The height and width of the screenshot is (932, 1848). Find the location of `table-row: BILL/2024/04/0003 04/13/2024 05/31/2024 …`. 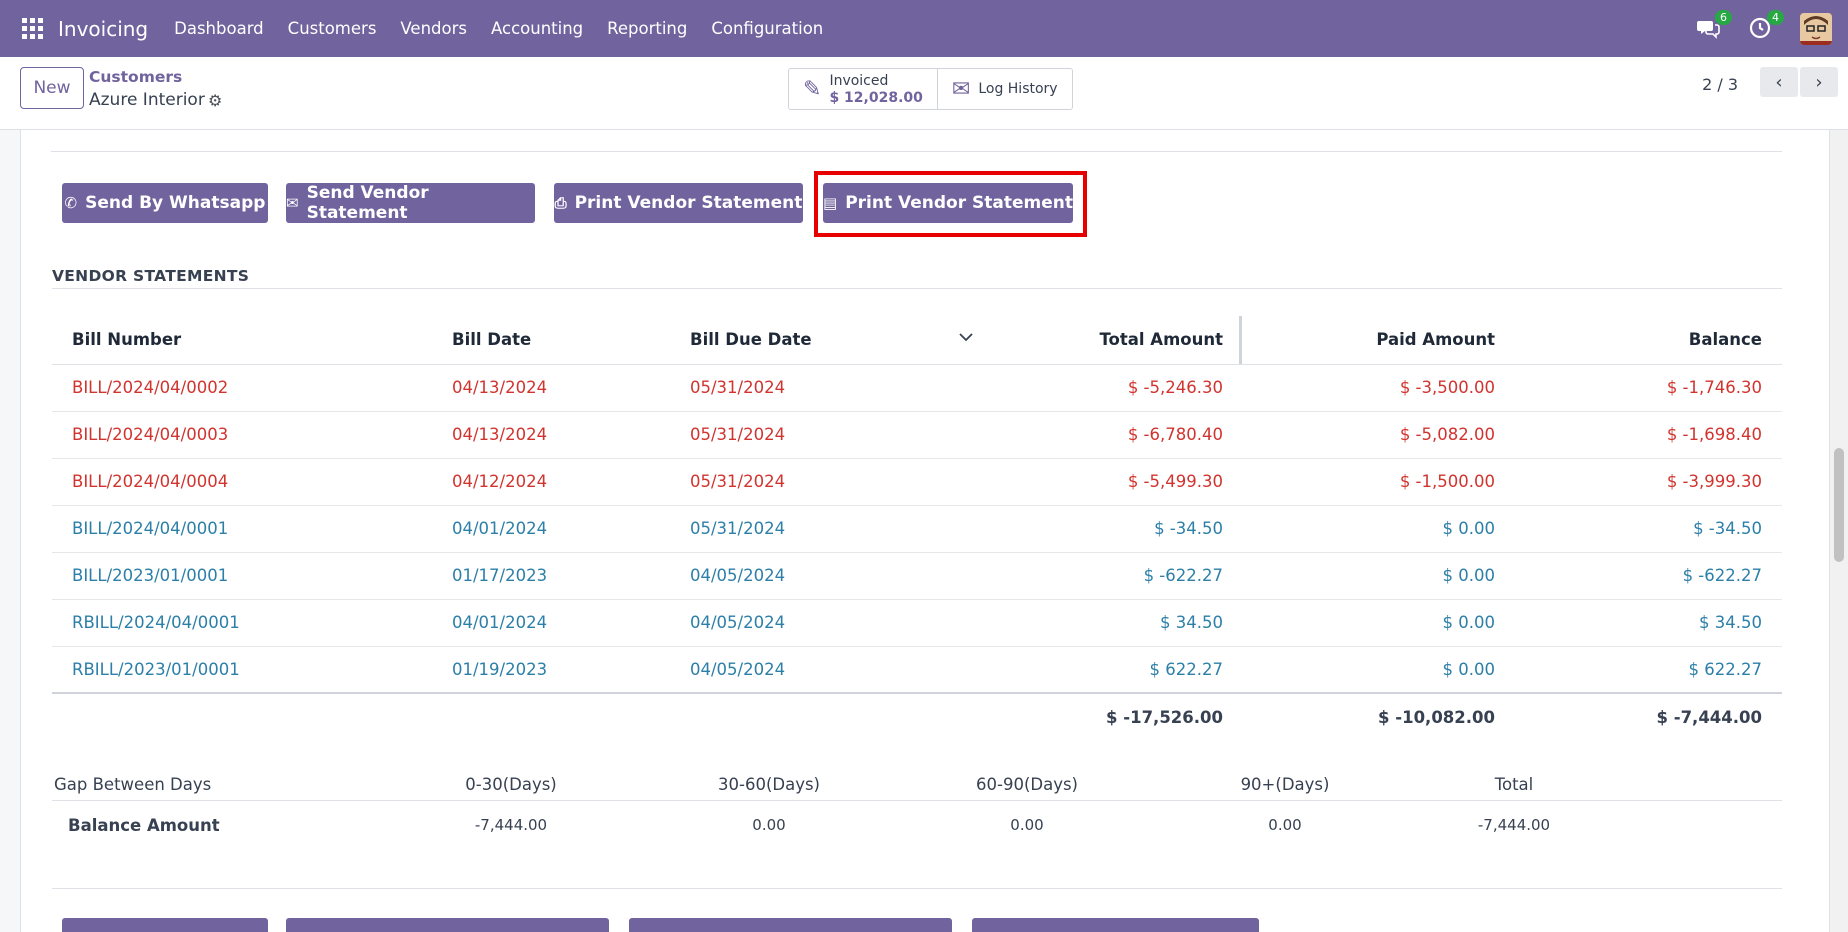

table-row: BILL/2024/04/0003 04/13/2024 05/31/2024 … is located at coordinates (917, 435).